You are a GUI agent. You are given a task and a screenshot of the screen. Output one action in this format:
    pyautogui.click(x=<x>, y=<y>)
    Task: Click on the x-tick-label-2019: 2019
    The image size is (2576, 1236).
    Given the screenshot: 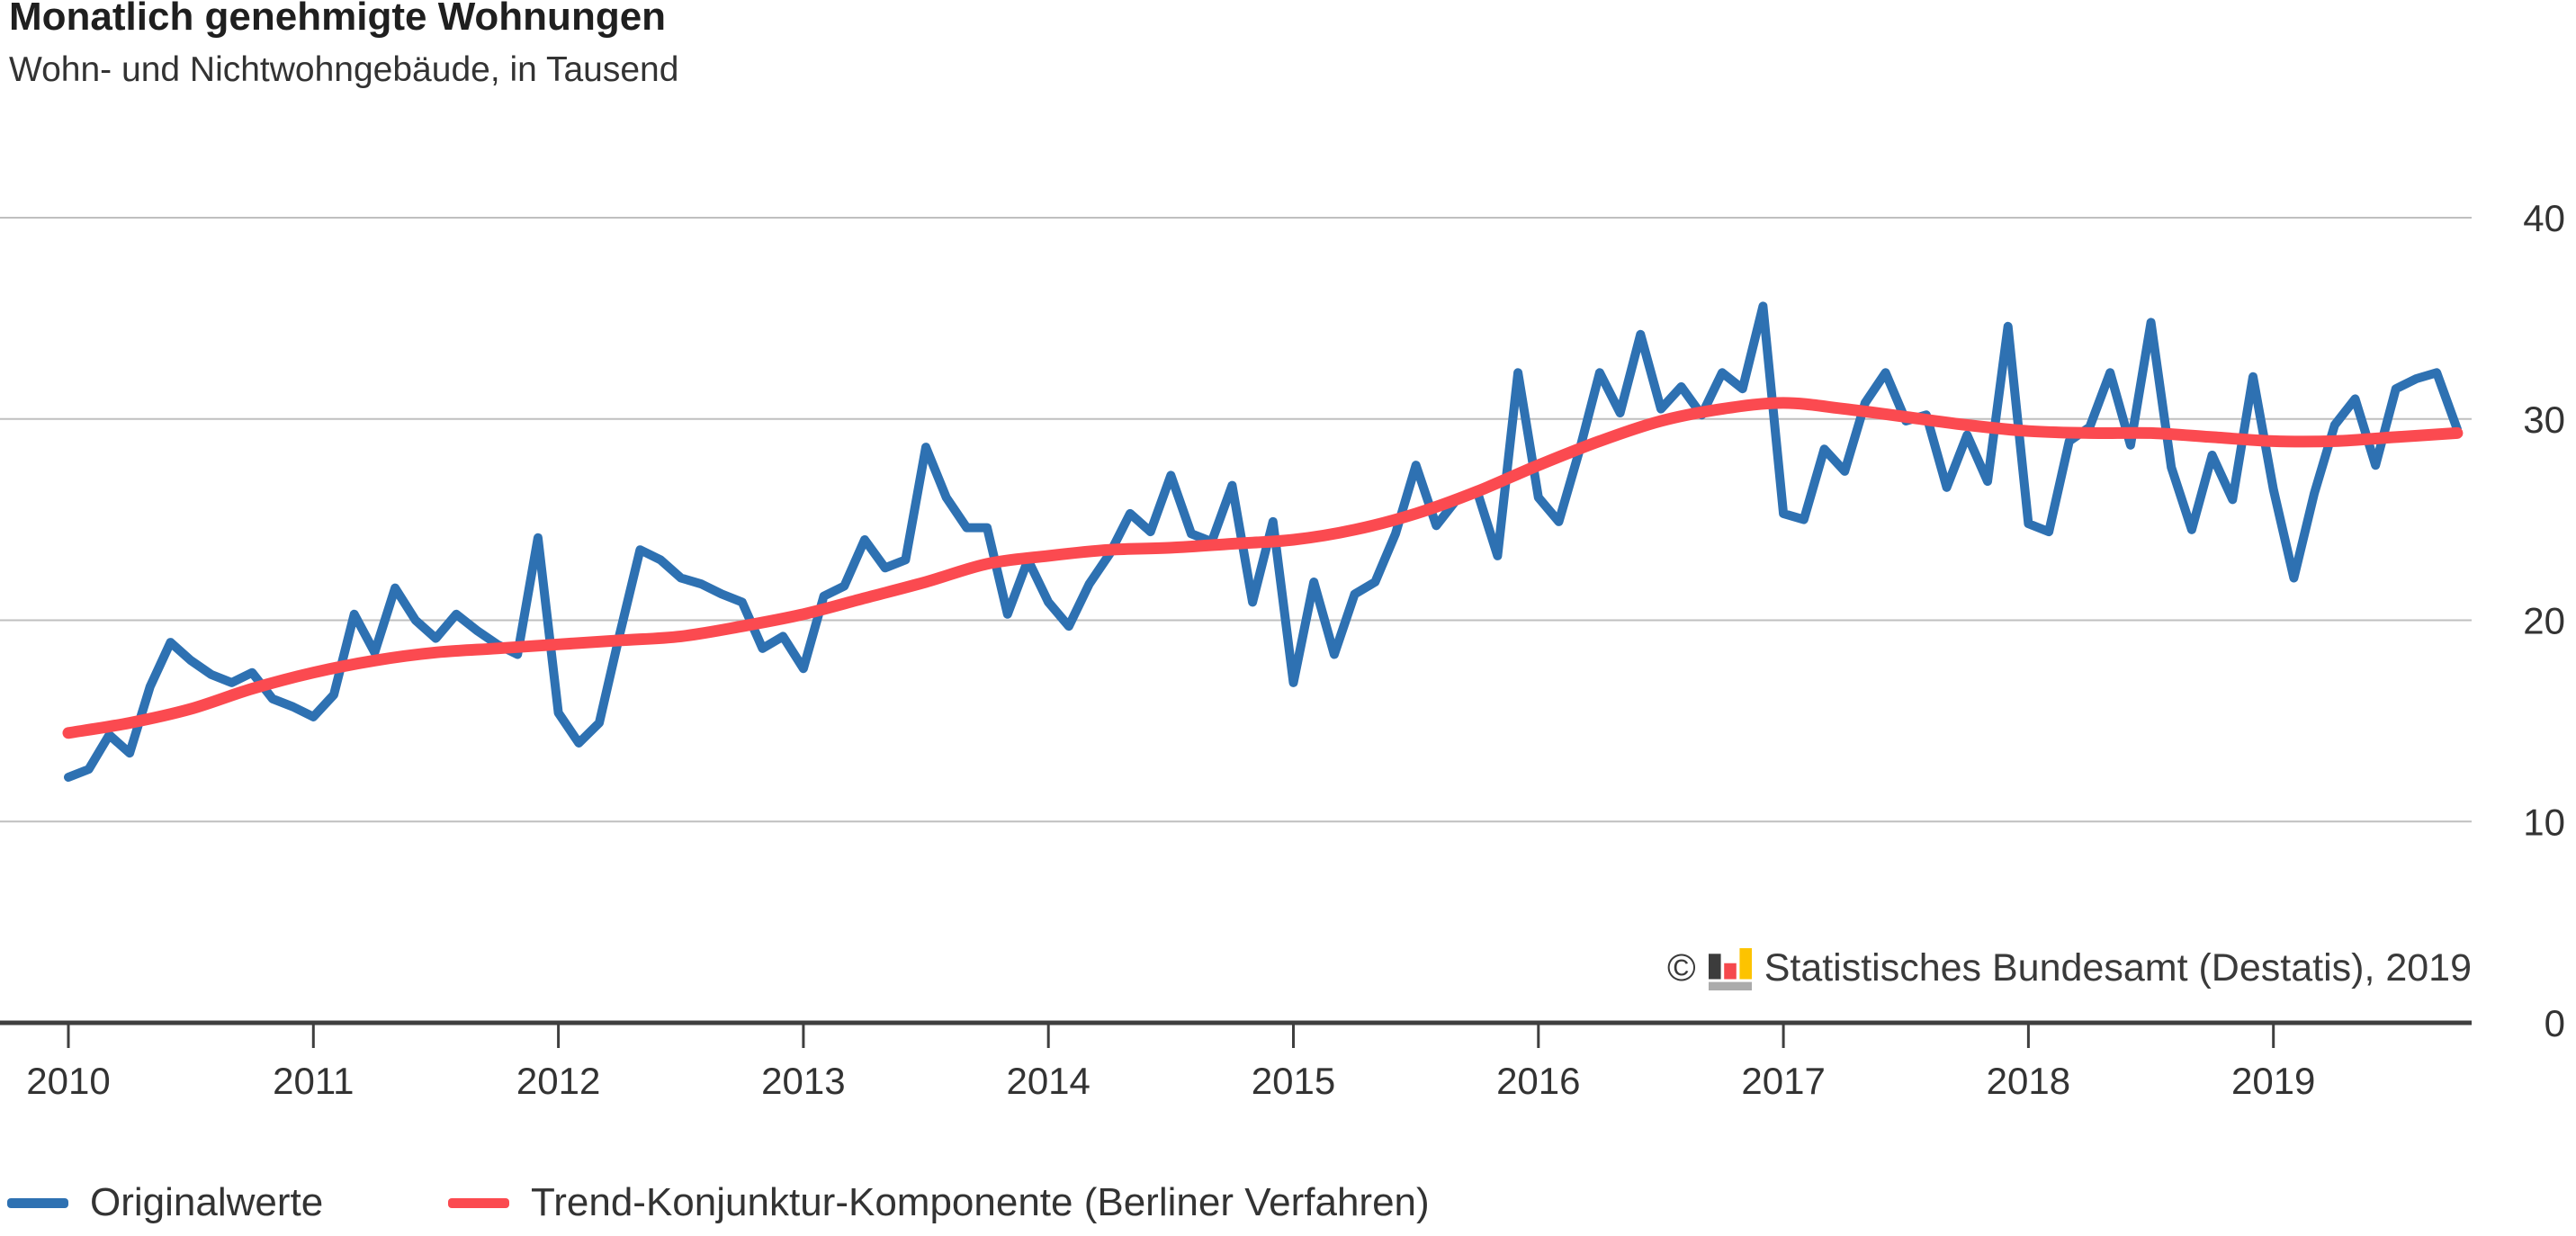 What is the action you would take?
    pyautogui.click(x=2273, y=1081)
    